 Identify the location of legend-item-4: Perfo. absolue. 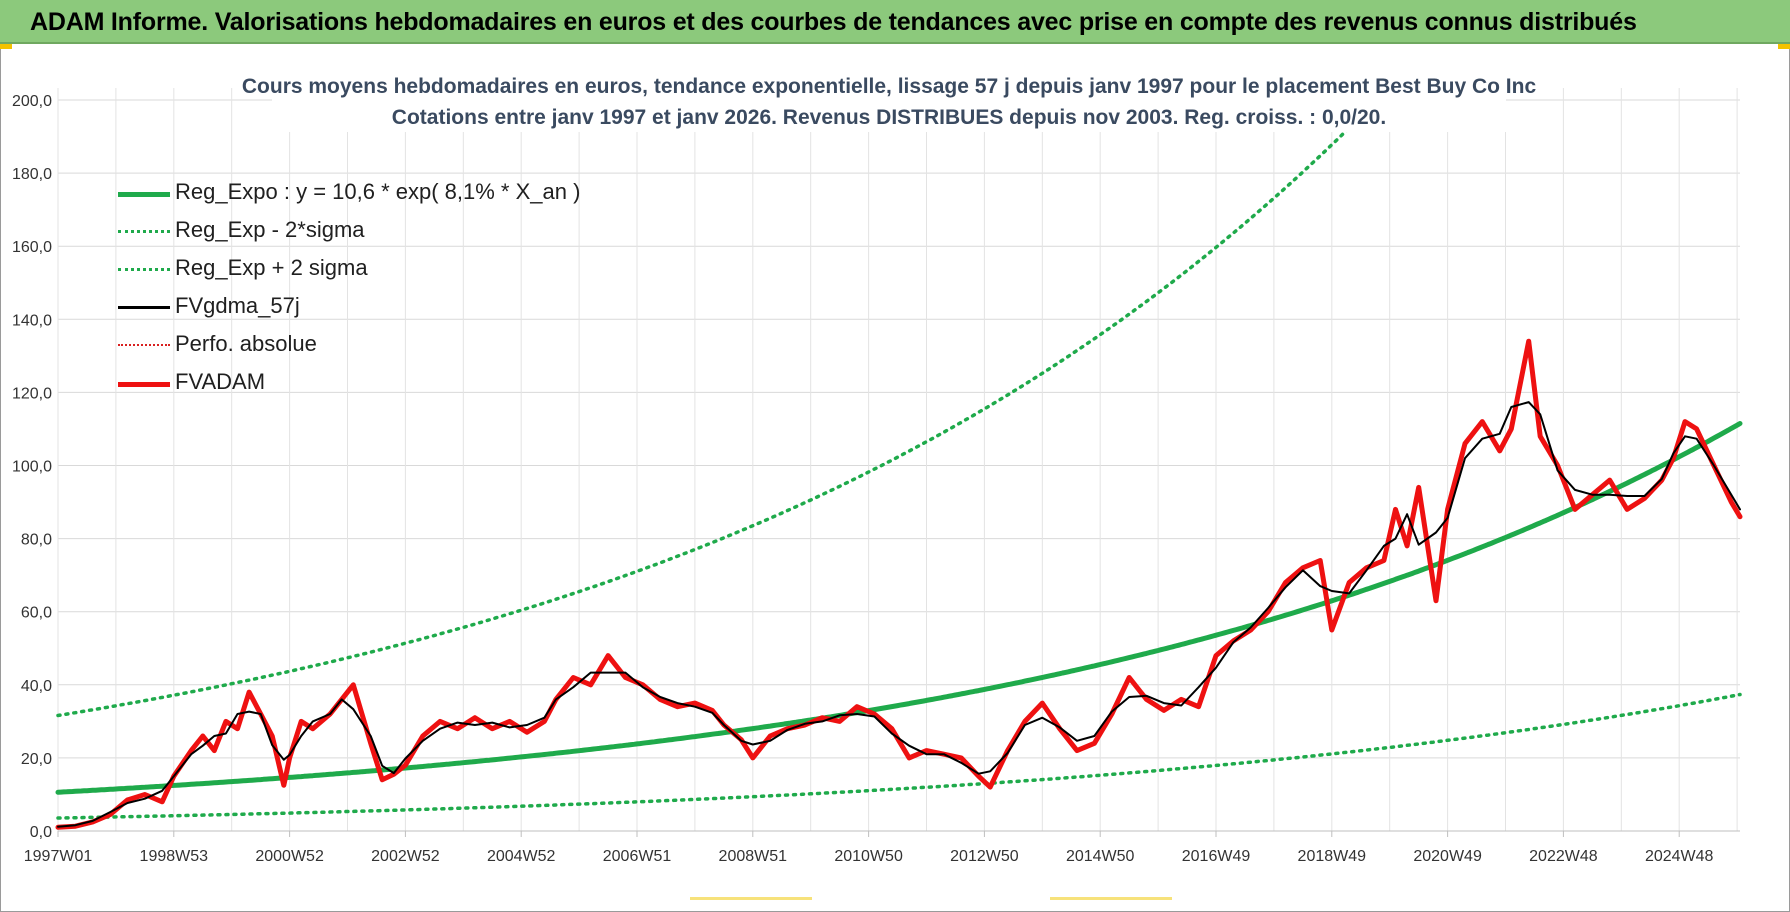
(358, 345).